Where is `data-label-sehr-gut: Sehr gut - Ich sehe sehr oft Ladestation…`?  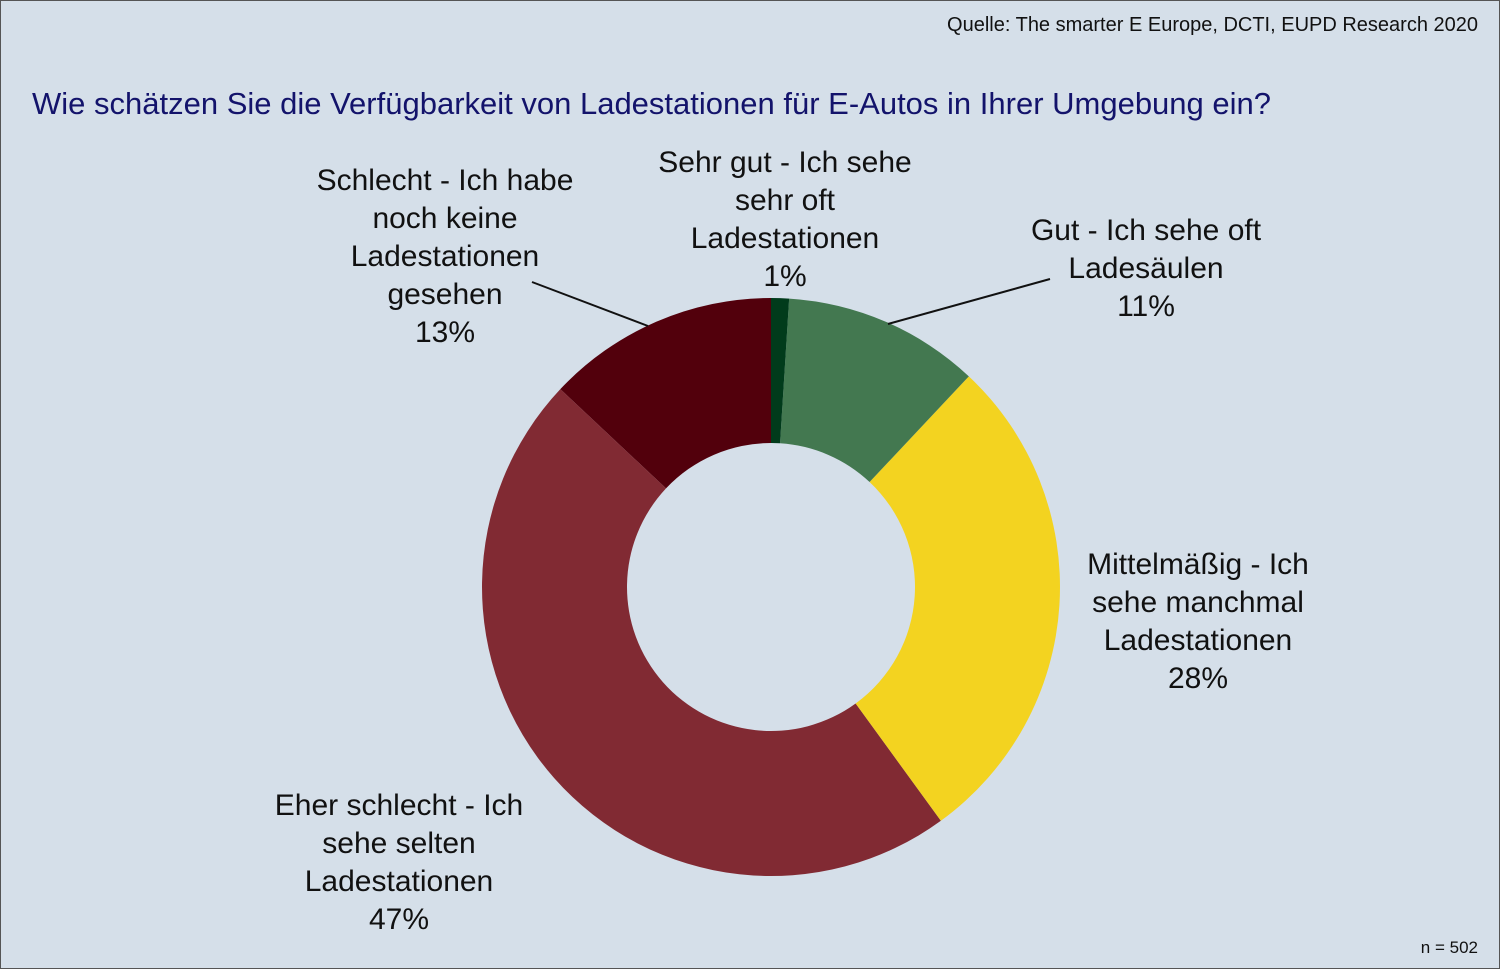 data-label-sehr-gut: Sehr gut - Ich sehe sehr oft Ladestation… is located at coordinates (785, 220).